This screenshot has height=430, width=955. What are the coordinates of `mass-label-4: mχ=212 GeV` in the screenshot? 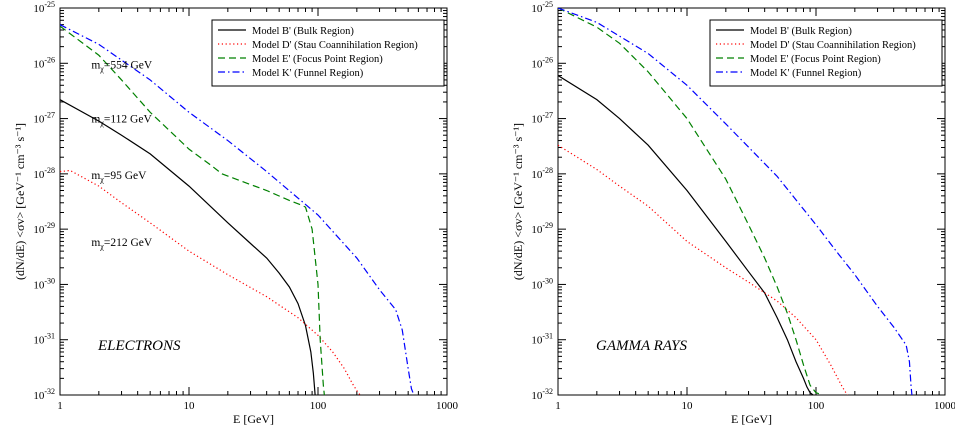 It's located at (122, 244).